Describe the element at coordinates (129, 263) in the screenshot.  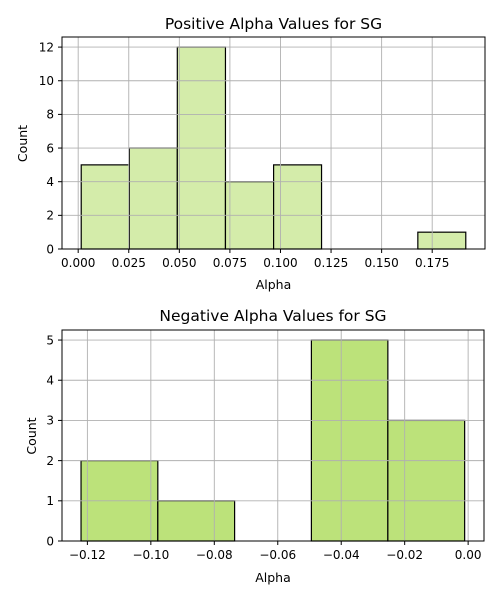
I see `x-tick-label: 0.025` at that location.